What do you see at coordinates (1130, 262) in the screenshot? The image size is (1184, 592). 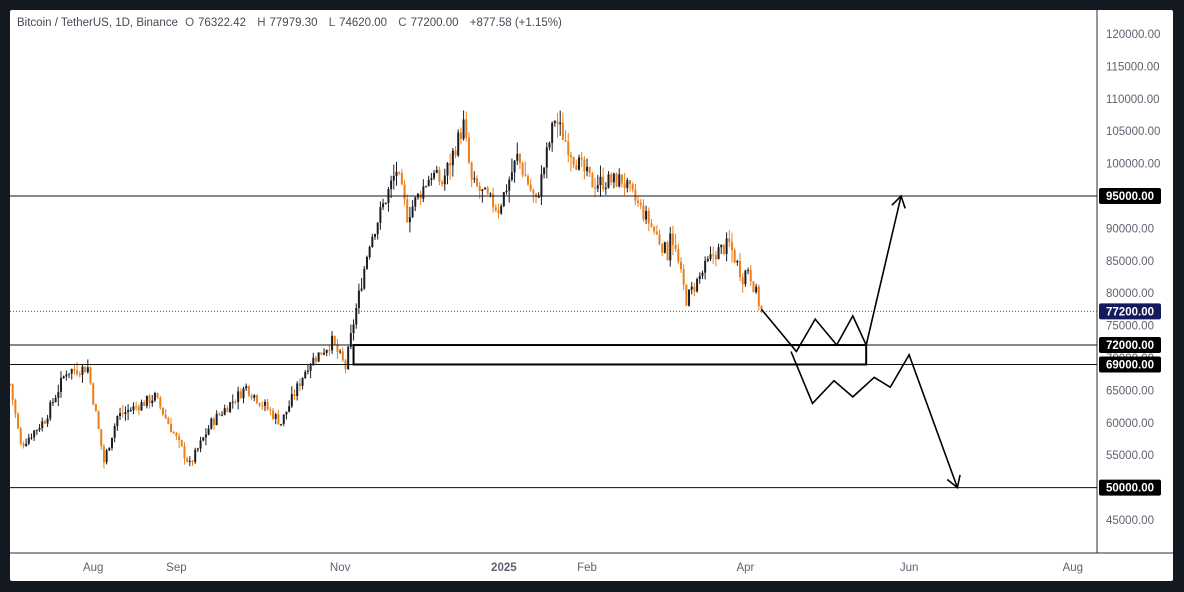 I see `y-tick-label: 85000.00` at bounding box center [1130, 262].